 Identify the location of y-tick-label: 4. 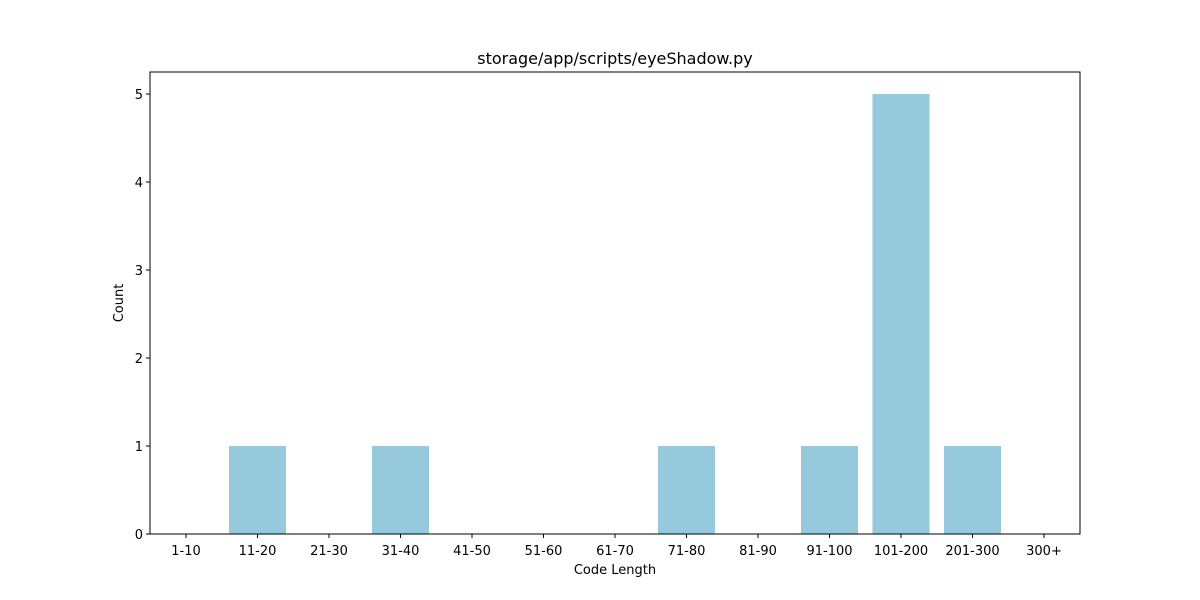
(139, 183).